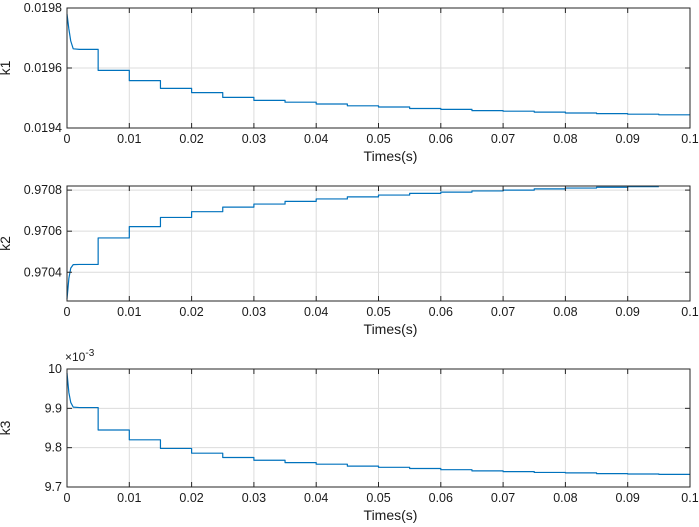  Describe the element at coordinates (53, 408) in the screenshot. I see `y-tick-label: 9.9` at that location.